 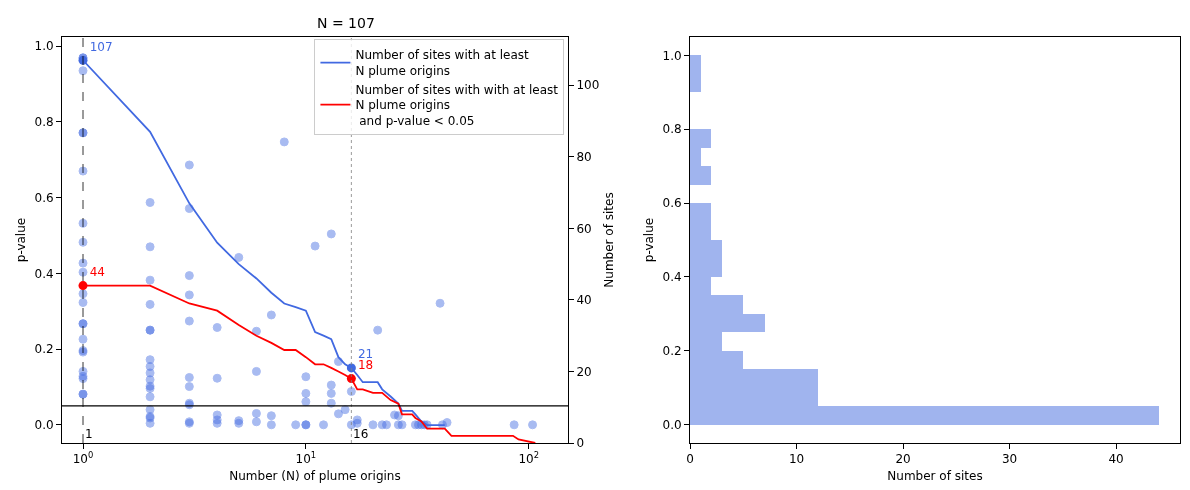 I want to click on x-tick-label: 10$^{1}$, so click(x=306, y=458).